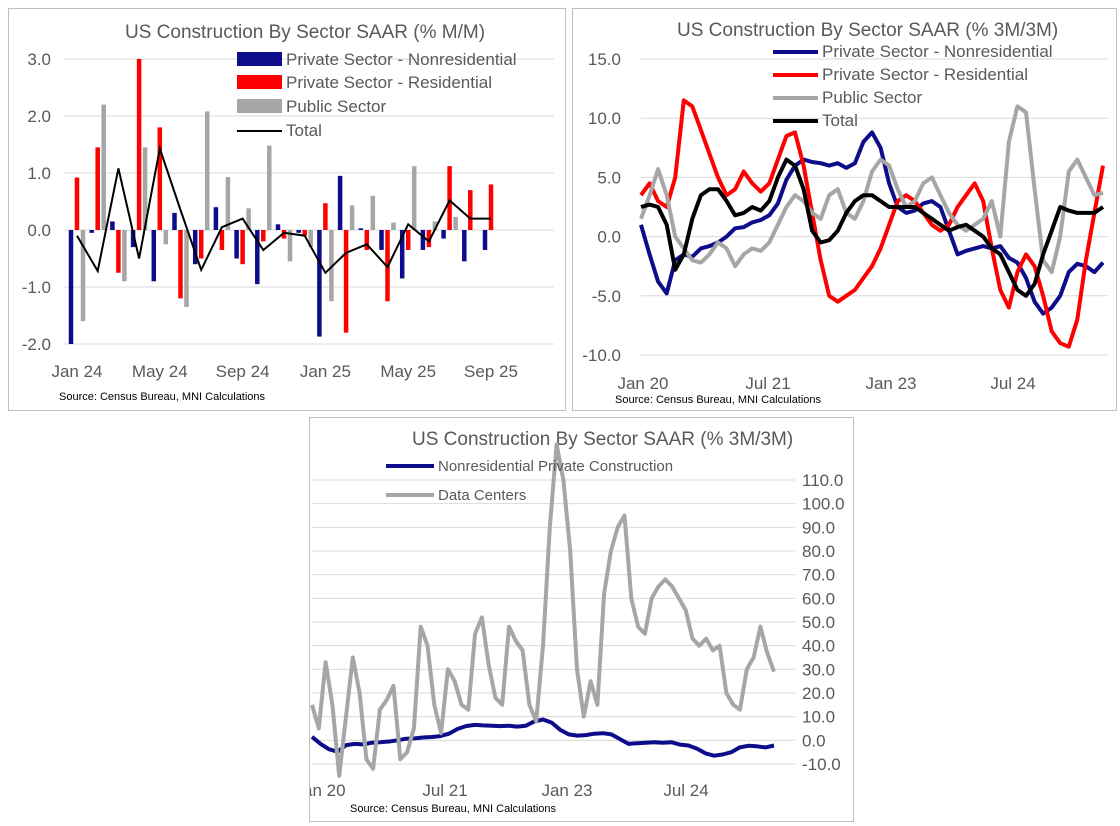 The image size is (1120, 826). Describe the element at coordinates (609, 237) in the screenshot. I see `y-tick-label: 0.0` at that location.